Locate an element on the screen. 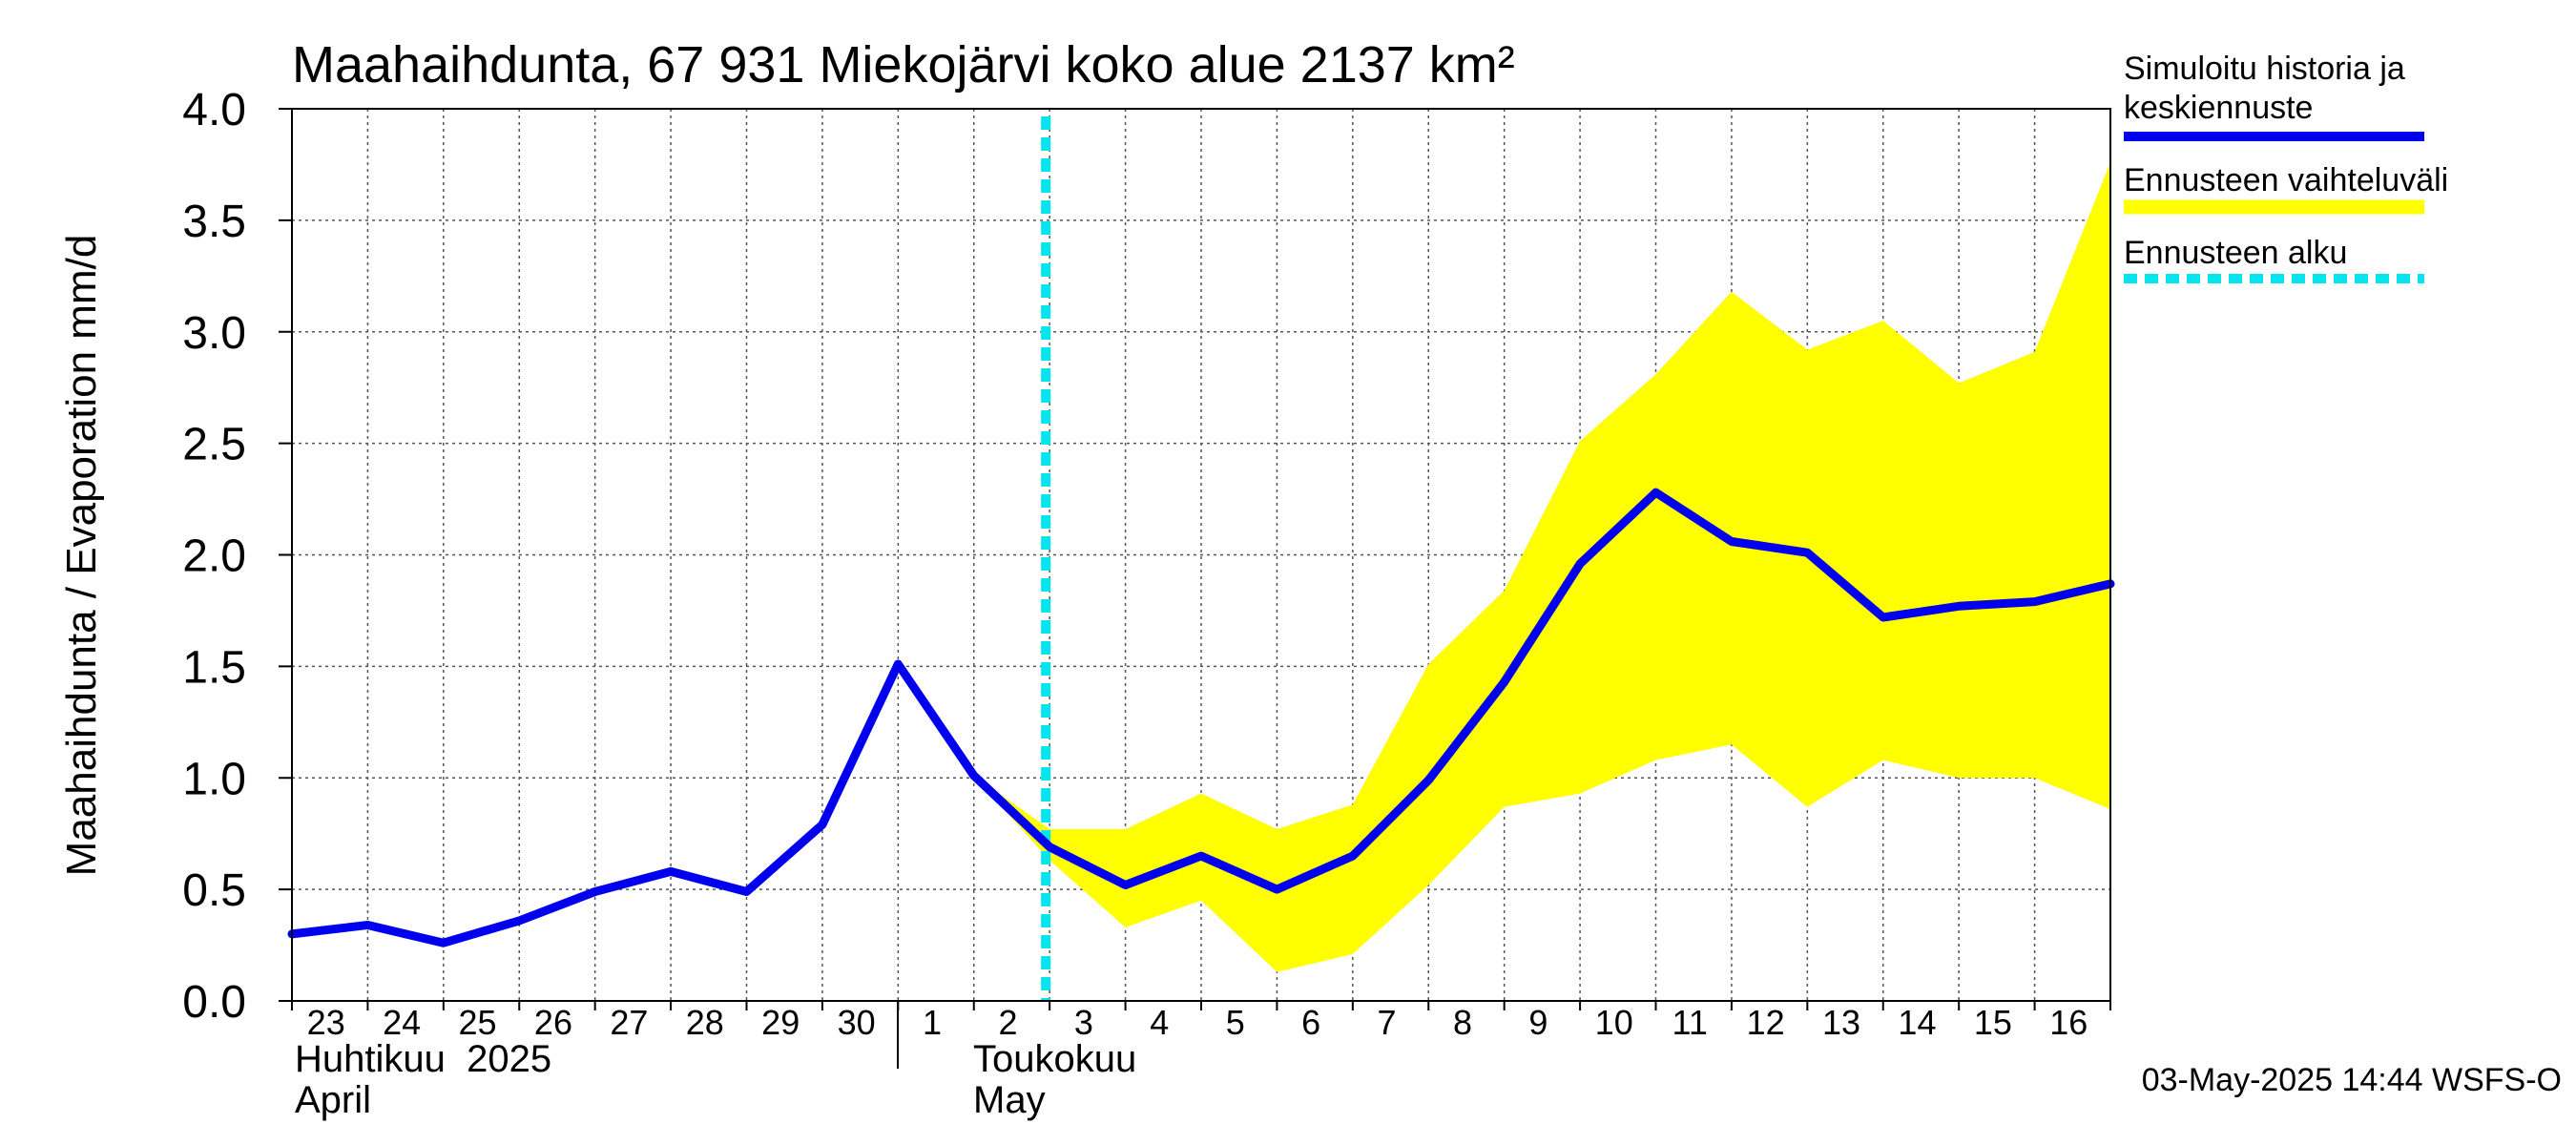  x-tick-label: 5 is located at coordinates (1235, 1022).